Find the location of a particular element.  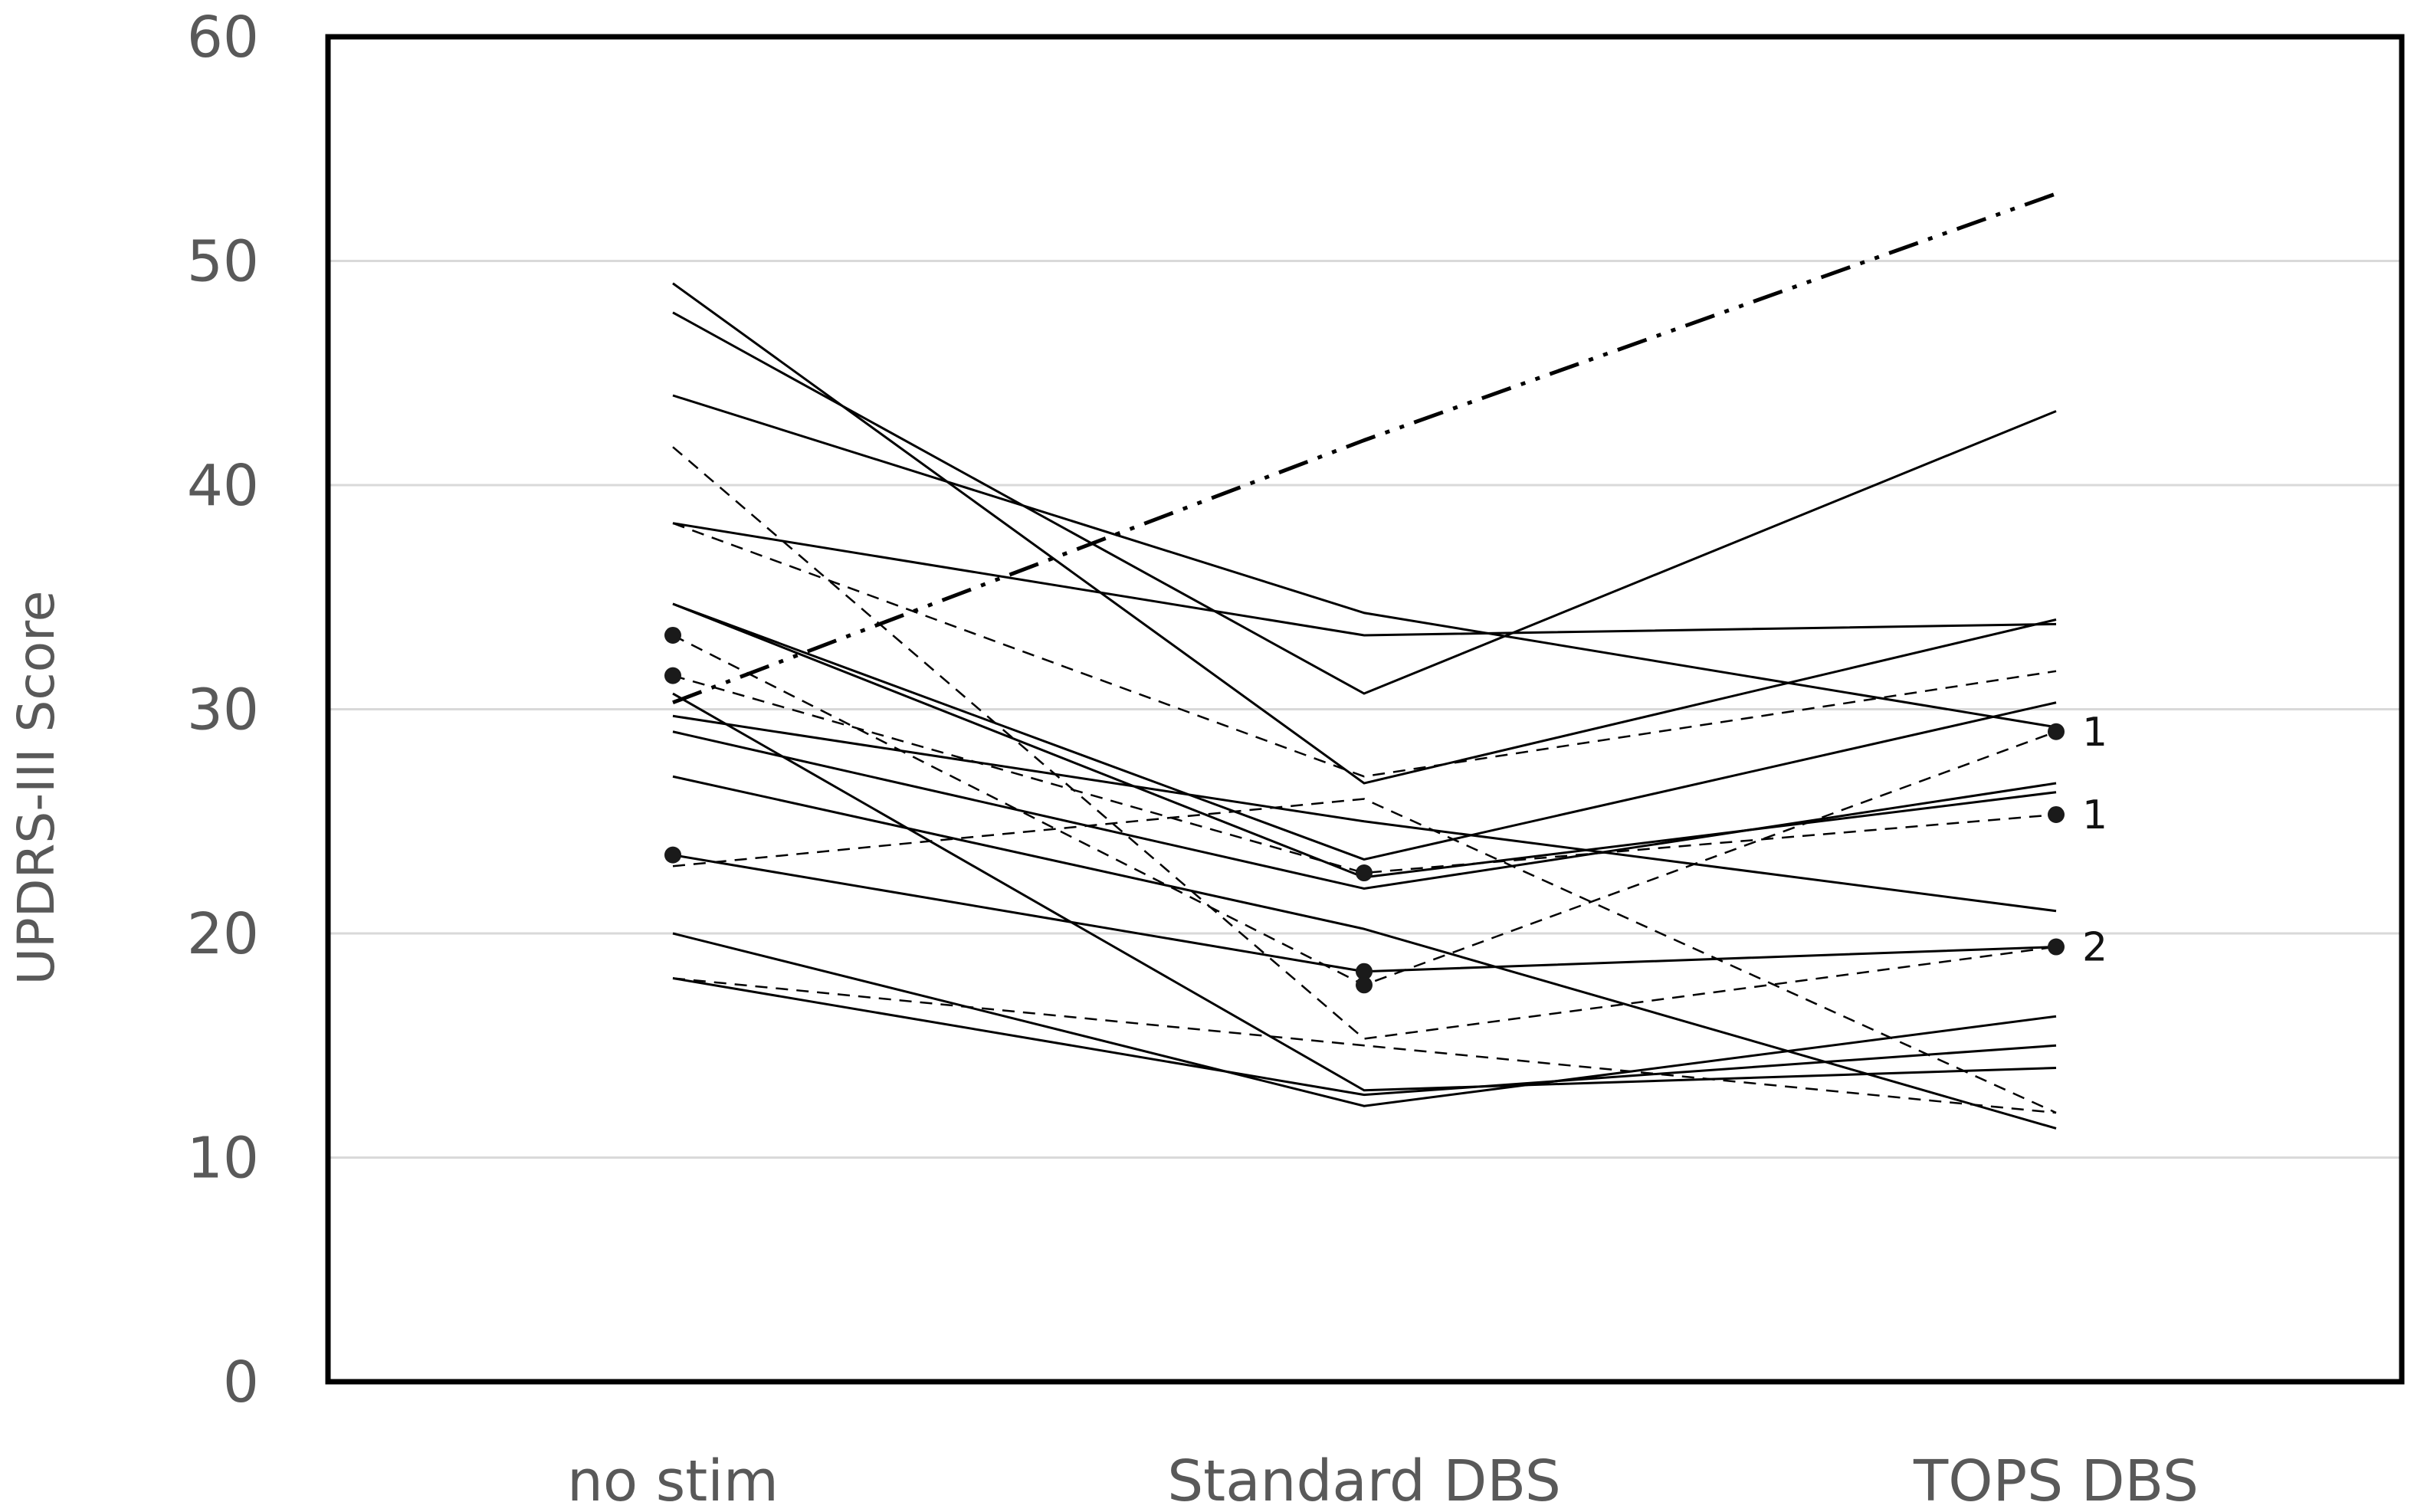

y-tick-label-60: 60 is located at coordinates (223, 38).